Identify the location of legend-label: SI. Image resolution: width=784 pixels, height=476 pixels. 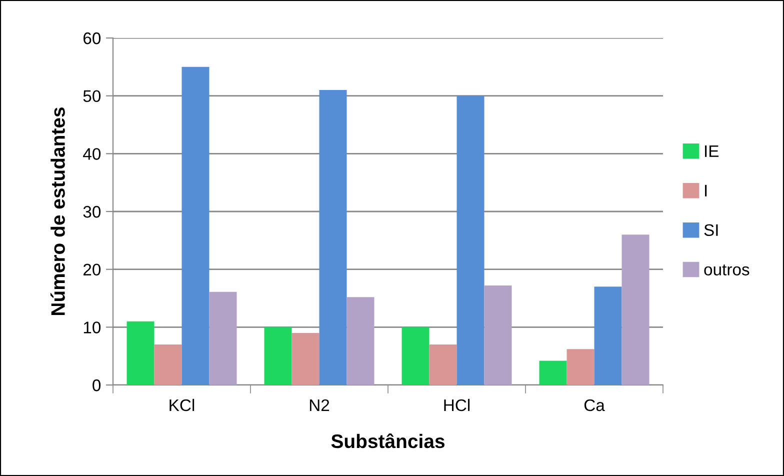
(711, 230).